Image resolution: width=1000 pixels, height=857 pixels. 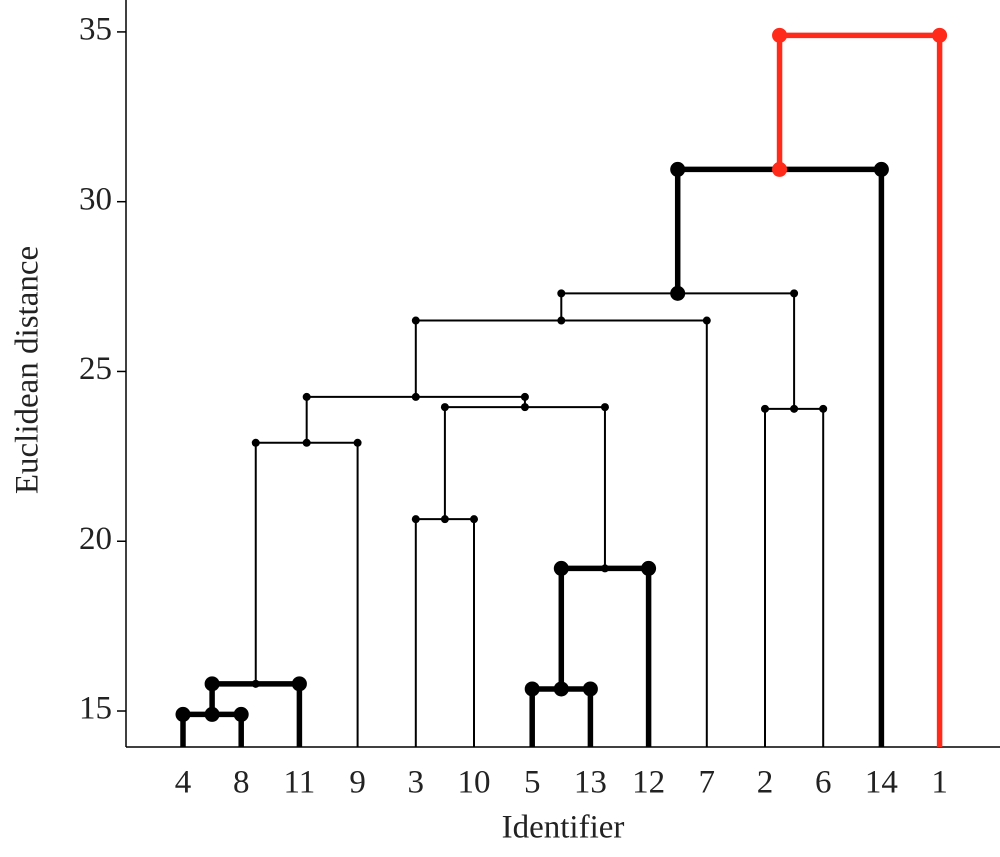 What do you see at coordinates (939, 783) in the screenshot?
I see `leaf-label: 1` at bounding box center [939, 783].